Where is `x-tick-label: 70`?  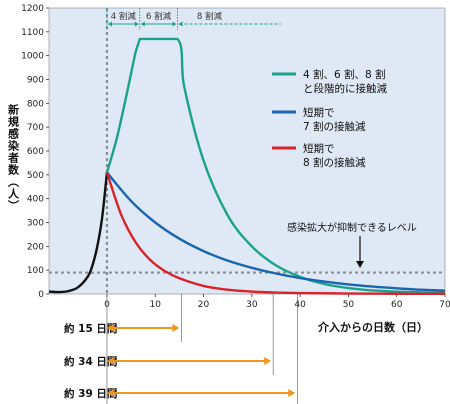 x-tick-label: 70 is located at coordinates (444, 305).